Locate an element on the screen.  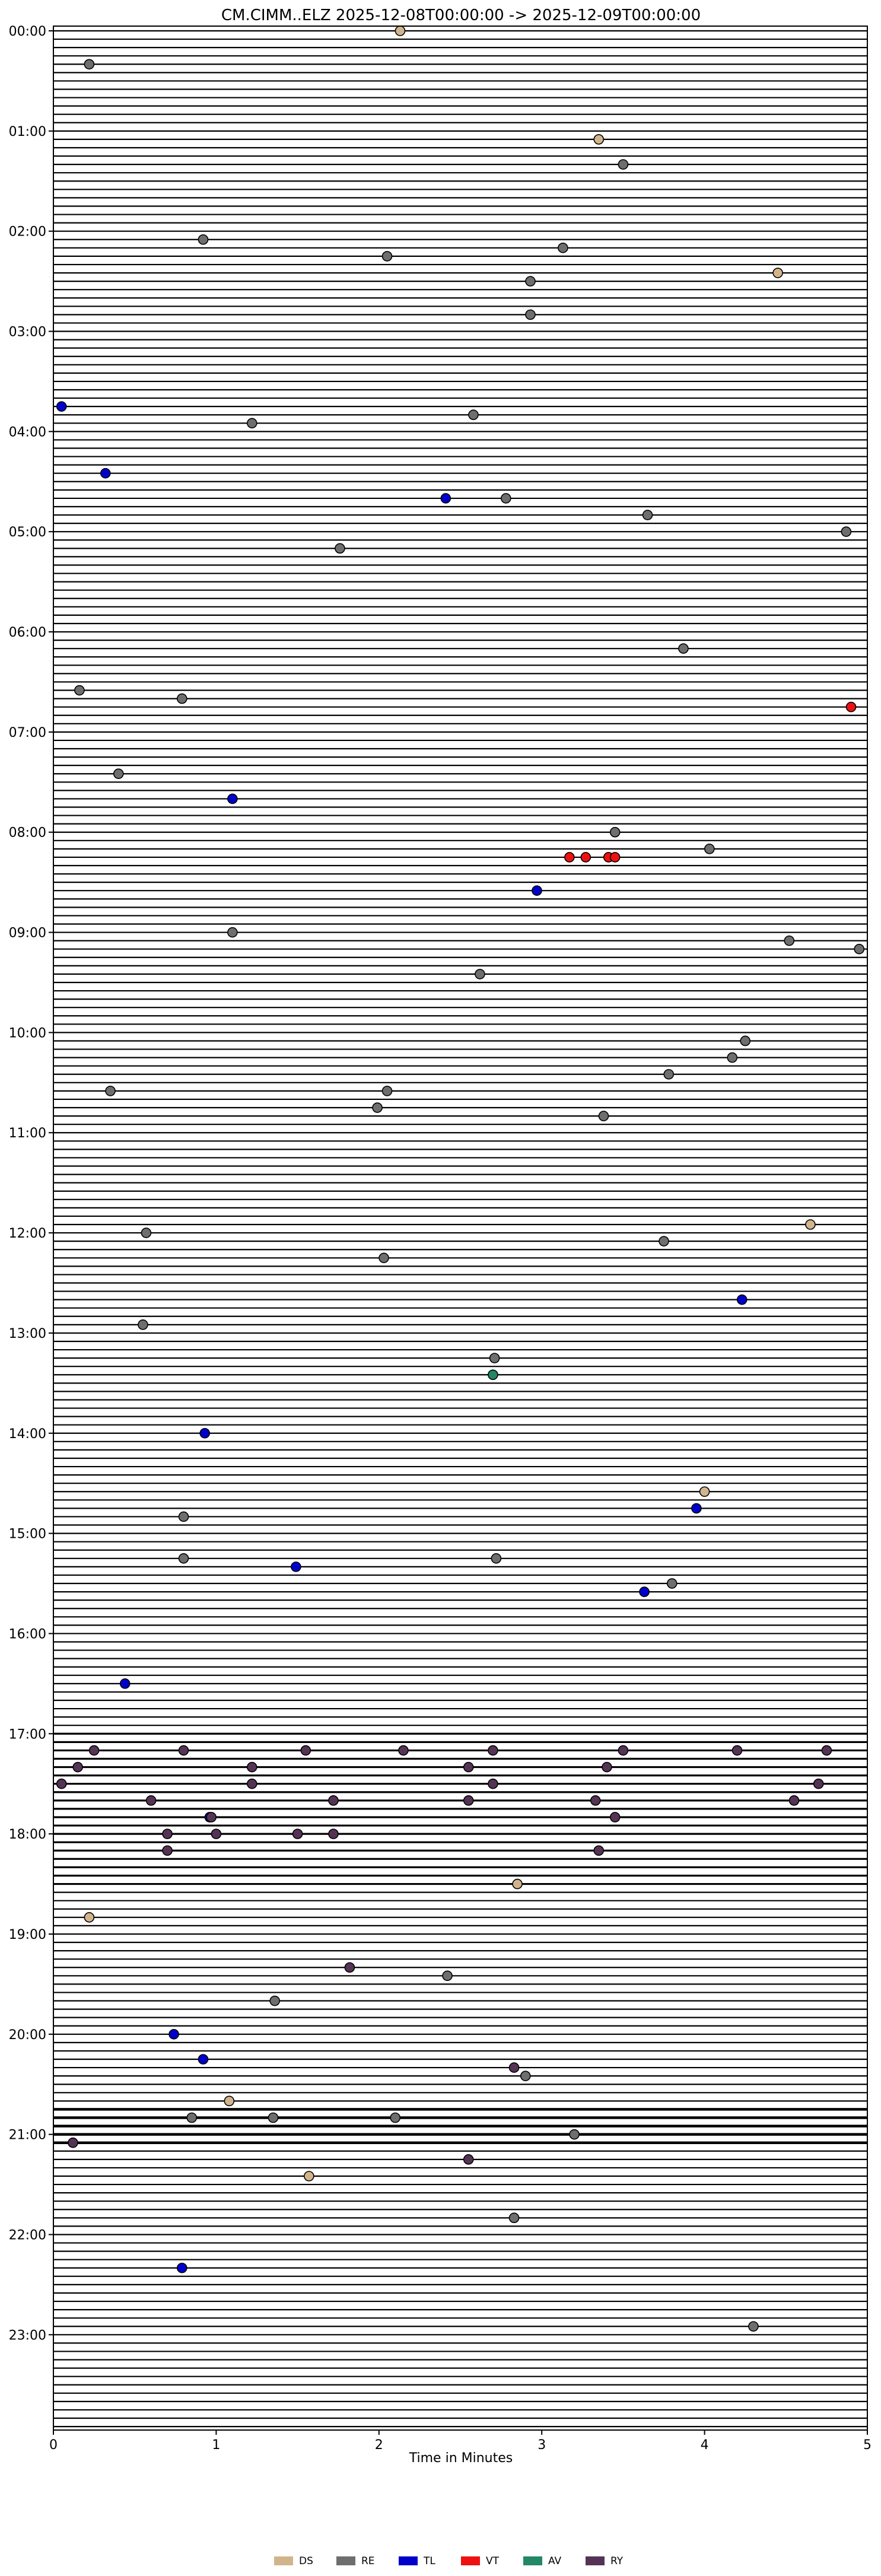
legend-label: TL is located at coordinates (429, 2561).